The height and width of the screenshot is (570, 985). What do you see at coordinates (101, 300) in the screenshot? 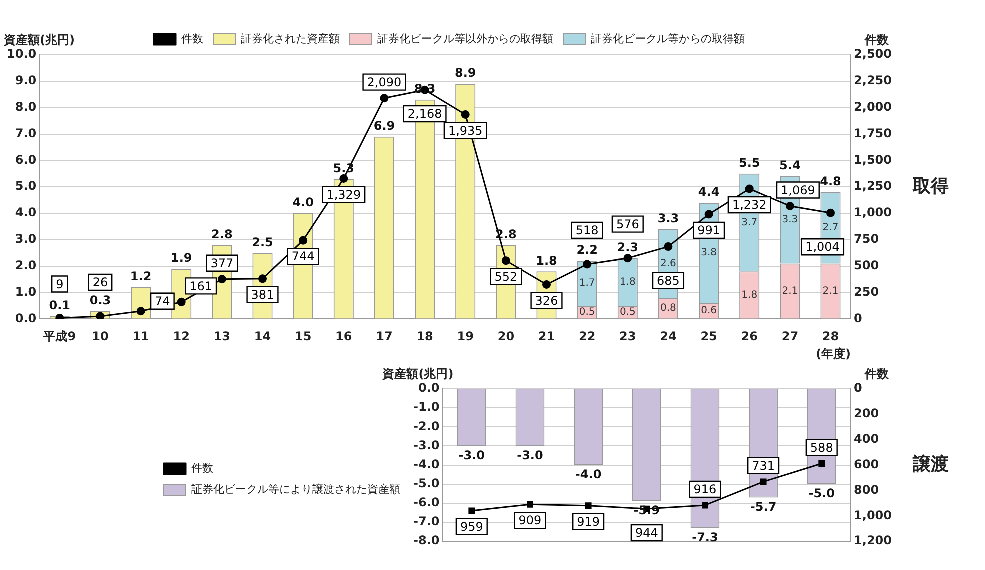
I see `data-label: 0.3` at bounding box center [101, 300].